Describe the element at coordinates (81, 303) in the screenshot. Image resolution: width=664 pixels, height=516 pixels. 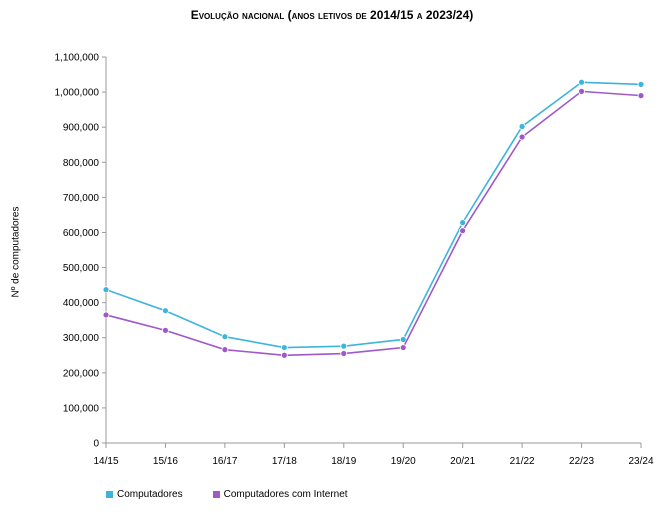
I see `y-tick-label: 400,000` at that location.